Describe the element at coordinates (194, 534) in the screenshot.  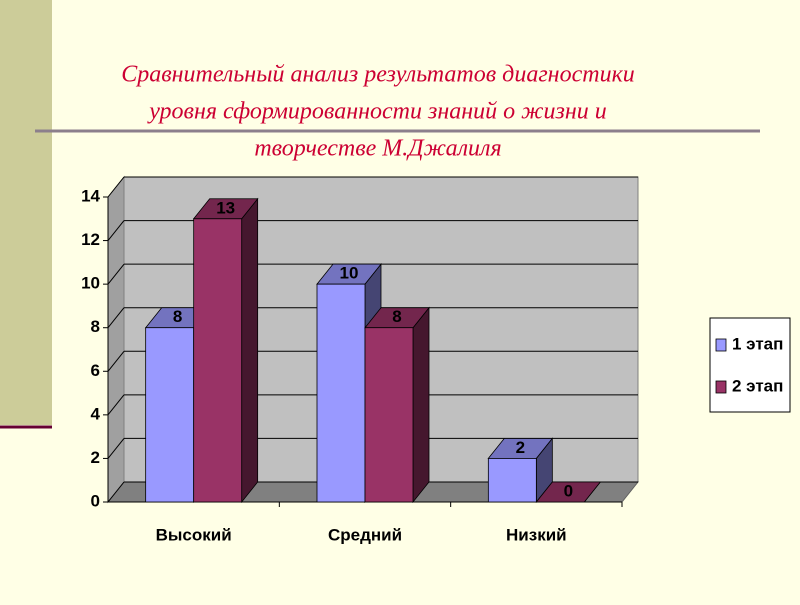
I see `x-tick-label: Высокий` at that location.